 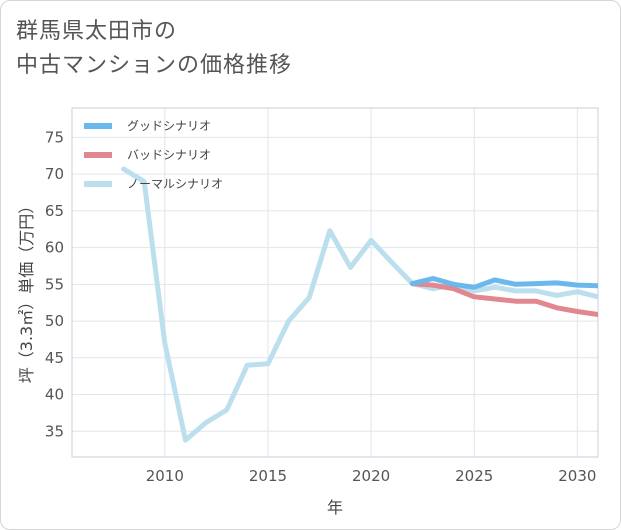 I want to click on legend-label-0: グッドシナリオ, so click(x=169, y=126).